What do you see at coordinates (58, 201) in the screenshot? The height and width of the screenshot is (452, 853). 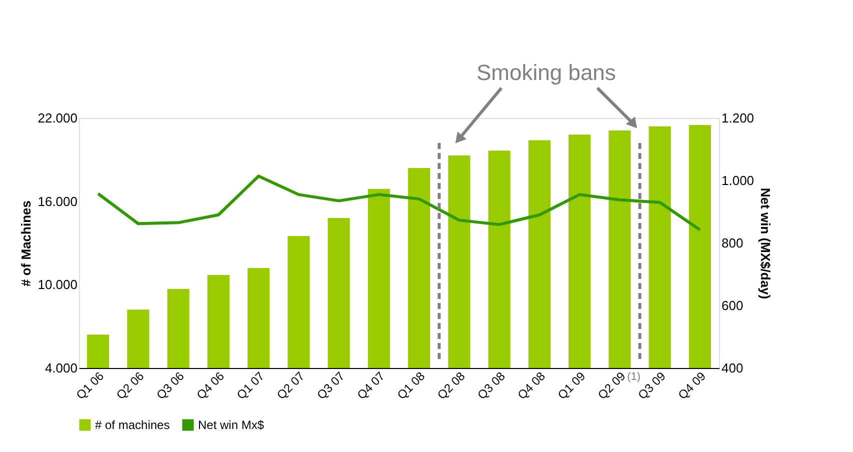 I see `y-tick-label: 16.000` at bounding box center [58, 201].